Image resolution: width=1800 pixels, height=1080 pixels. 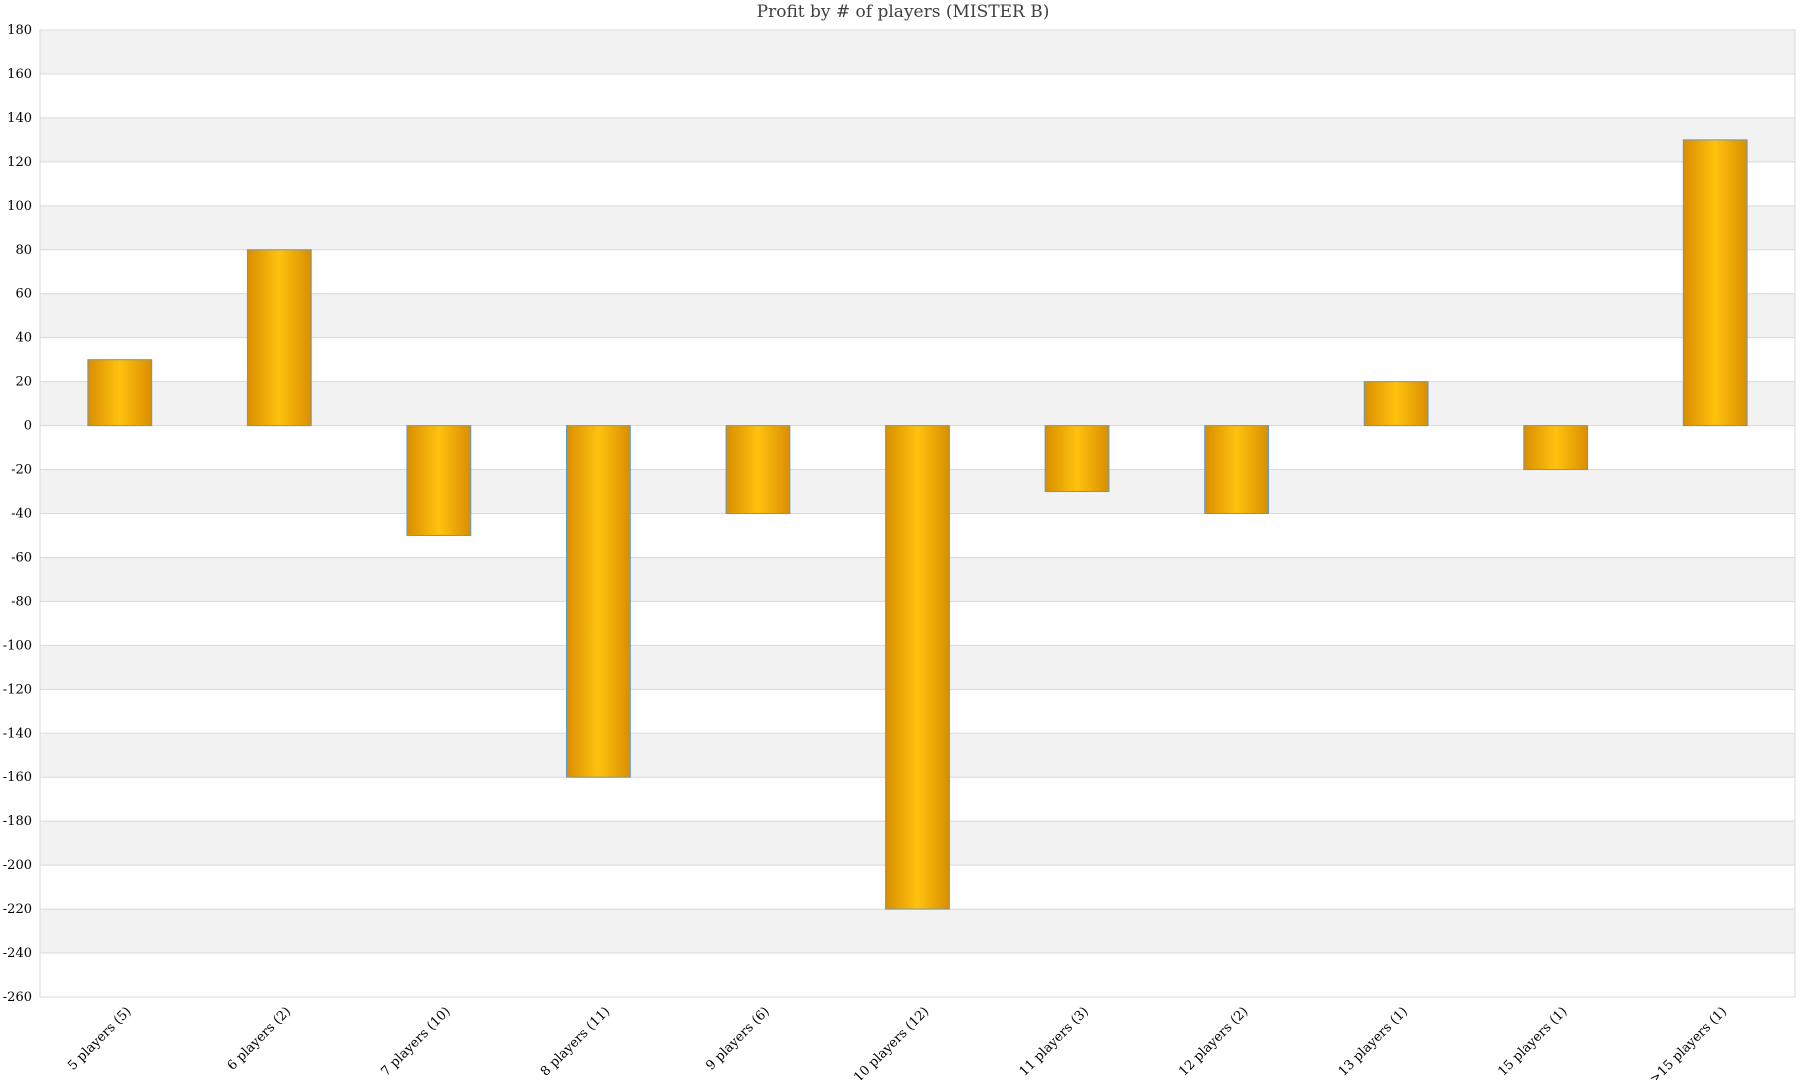 I want to click on x-tick-label: 11 players (3), so click(x=1054, y=1041).